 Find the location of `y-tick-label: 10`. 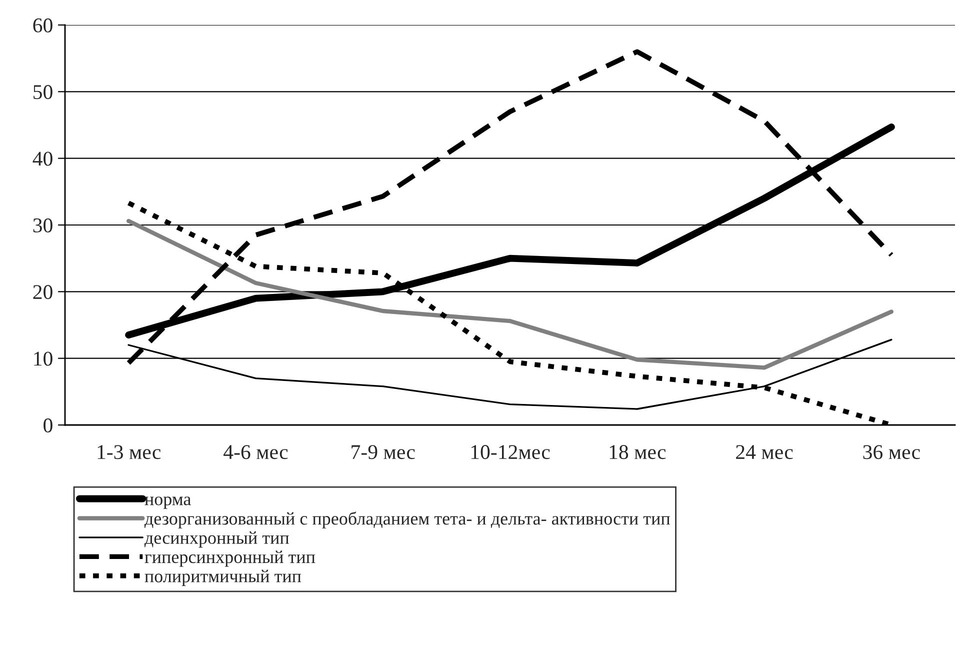

y-tick-label: 10 is located at coordinates (43, 359).